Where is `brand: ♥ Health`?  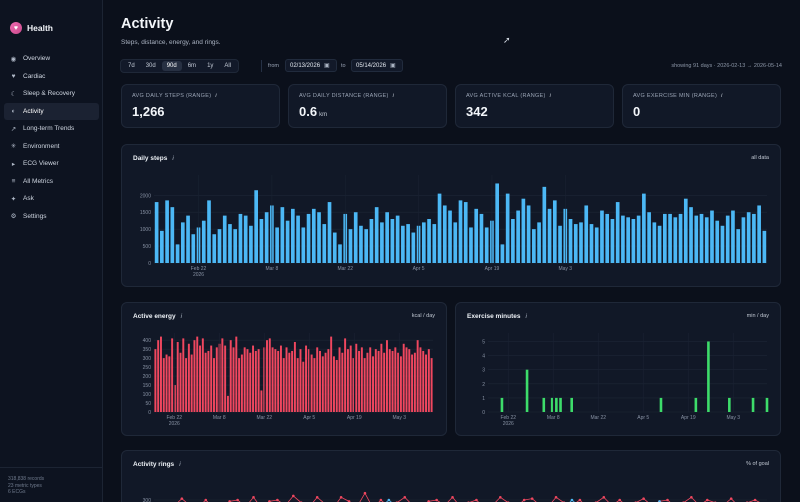 brand: ♥ Health is located at coordinates (31, 28).